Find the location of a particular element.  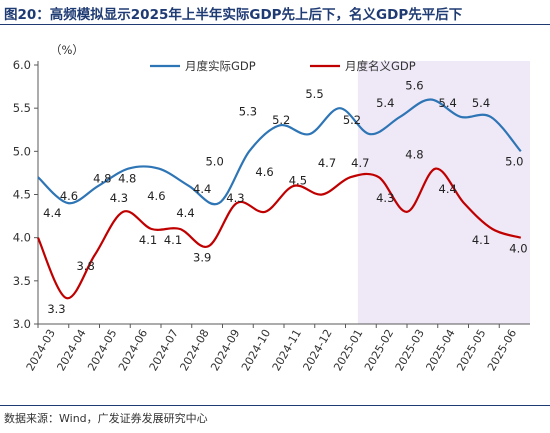

data-source: 数据来源：Wind，广发证券发展研究中心 is located at coordinates (106, 418).